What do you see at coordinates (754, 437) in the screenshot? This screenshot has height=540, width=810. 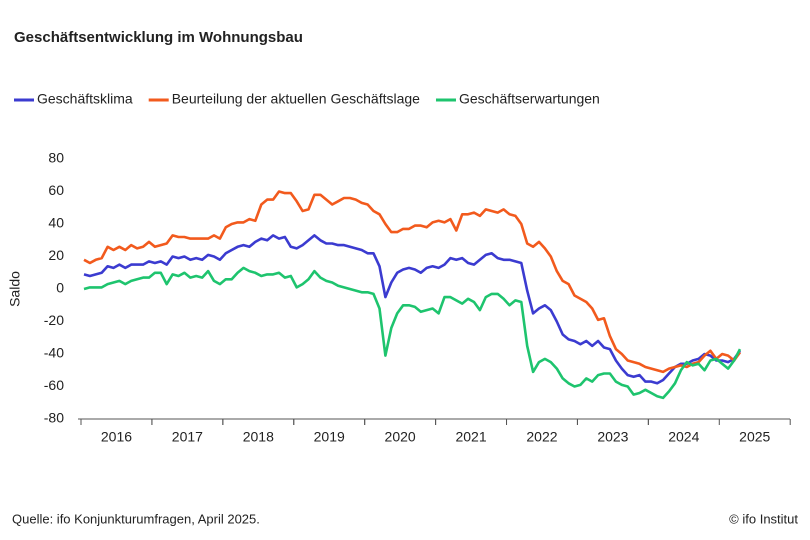 I see `x-tick-label: 2025` at bounding box center [754, 437].